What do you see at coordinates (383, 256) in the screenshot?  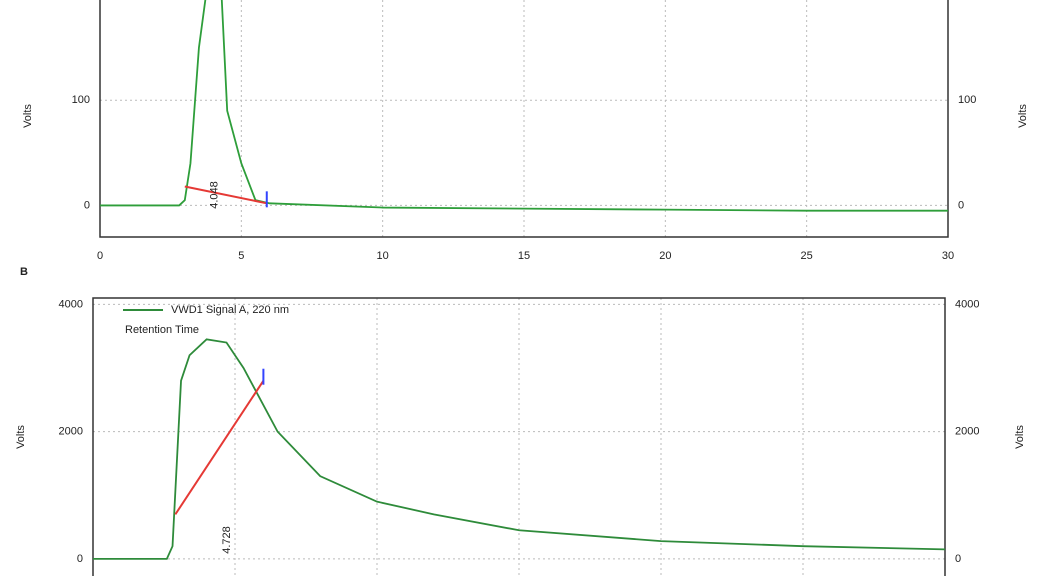 I see `x-tick-label: 10` at bounding box center [383, 256].